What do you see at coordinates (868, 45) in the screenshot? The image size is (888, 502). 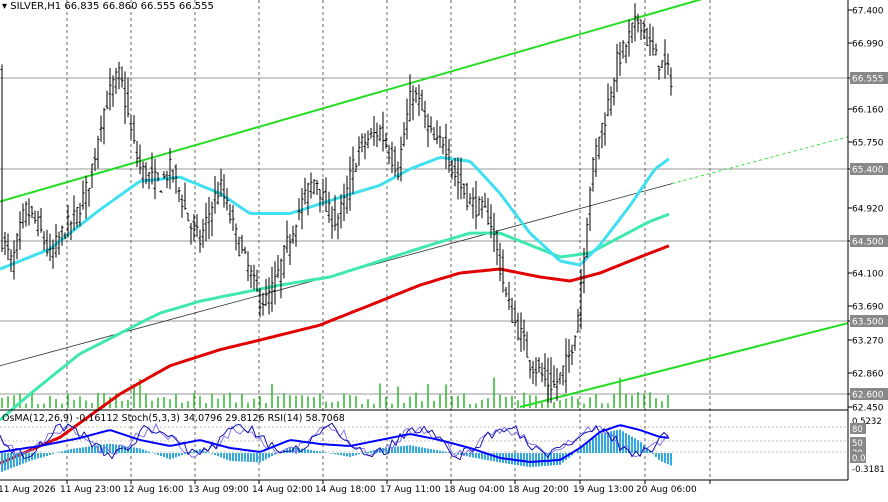 I see `y-tick-label: 66.990` at bounding box center [868, 45].